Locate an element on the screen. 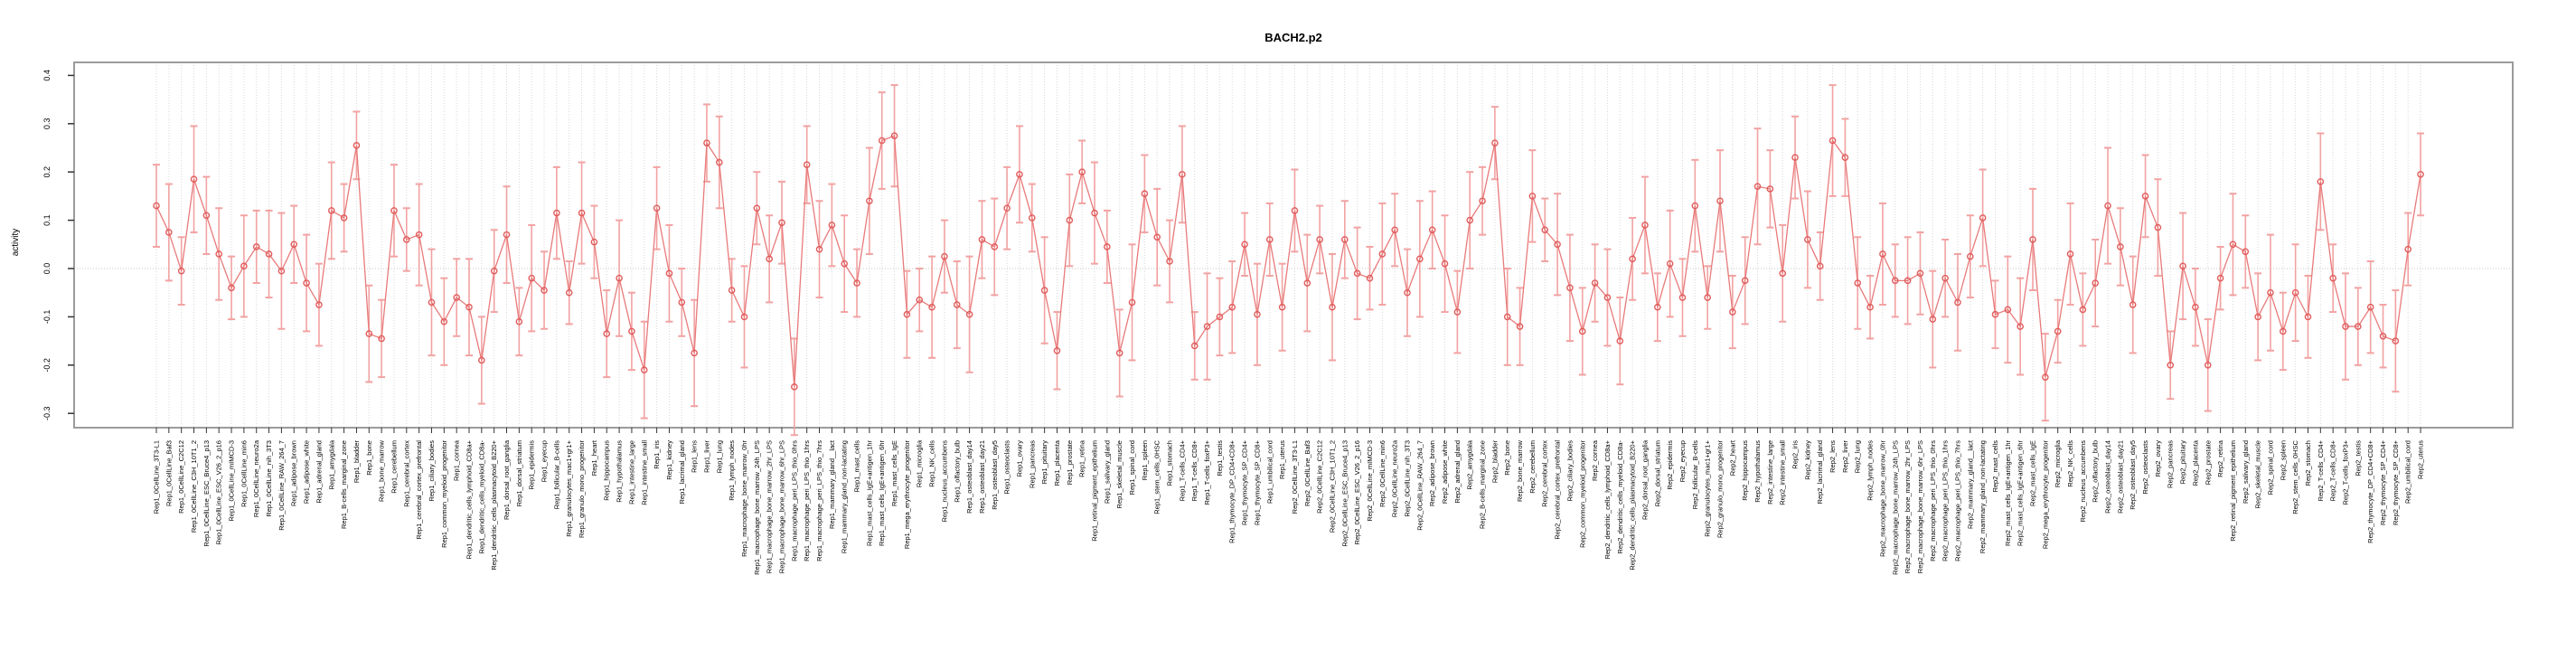  x-tick-label: Rep2_retinal_pigment_epithelium is located at coordinates (2233, 491).